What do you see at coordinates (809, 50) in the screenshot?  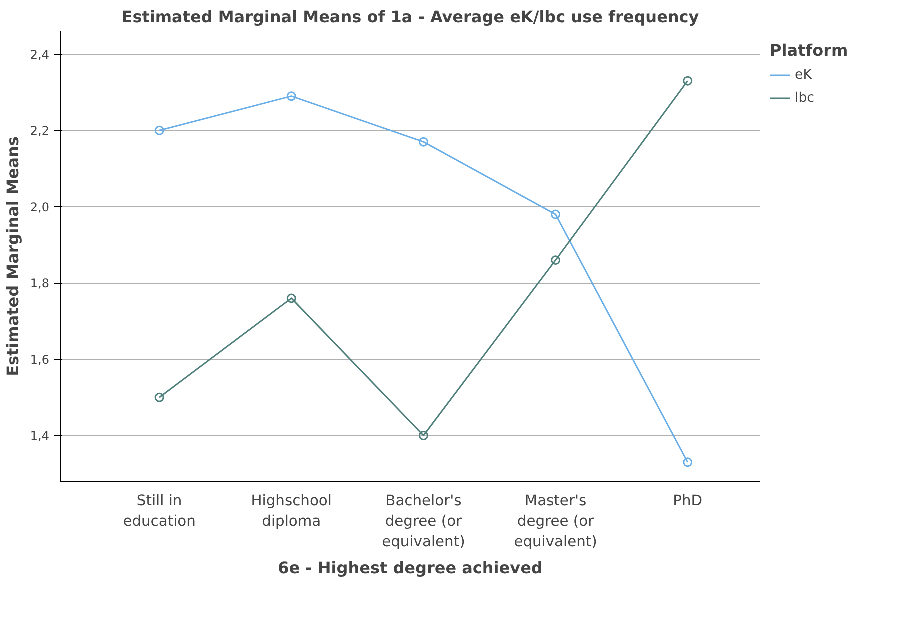 I see `legend-title: Platform` at bounding box center [809, 50].